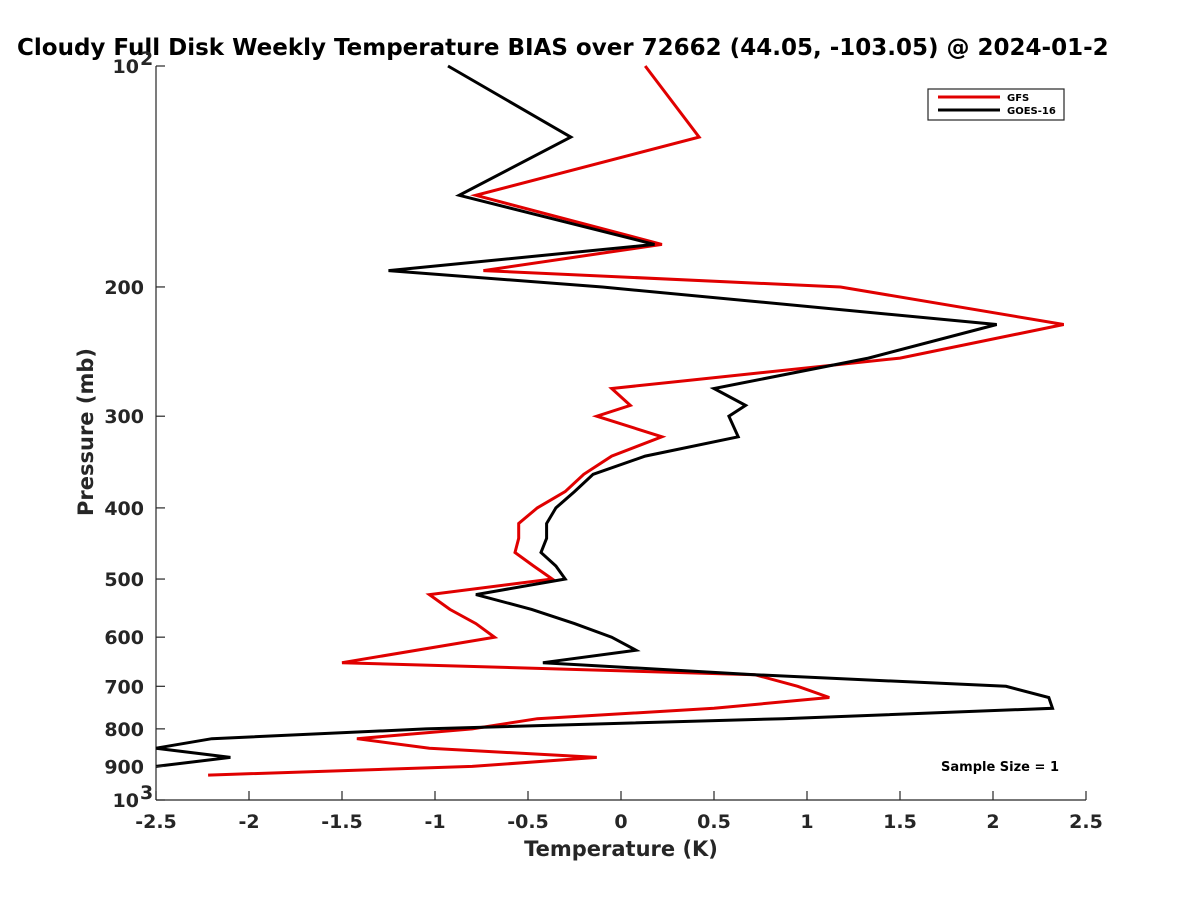 This screenshot has height=900, width=1200. Describe the element at coordinates (434, 822) in the screenshot. I see `x-tick-label: -1` at that location.